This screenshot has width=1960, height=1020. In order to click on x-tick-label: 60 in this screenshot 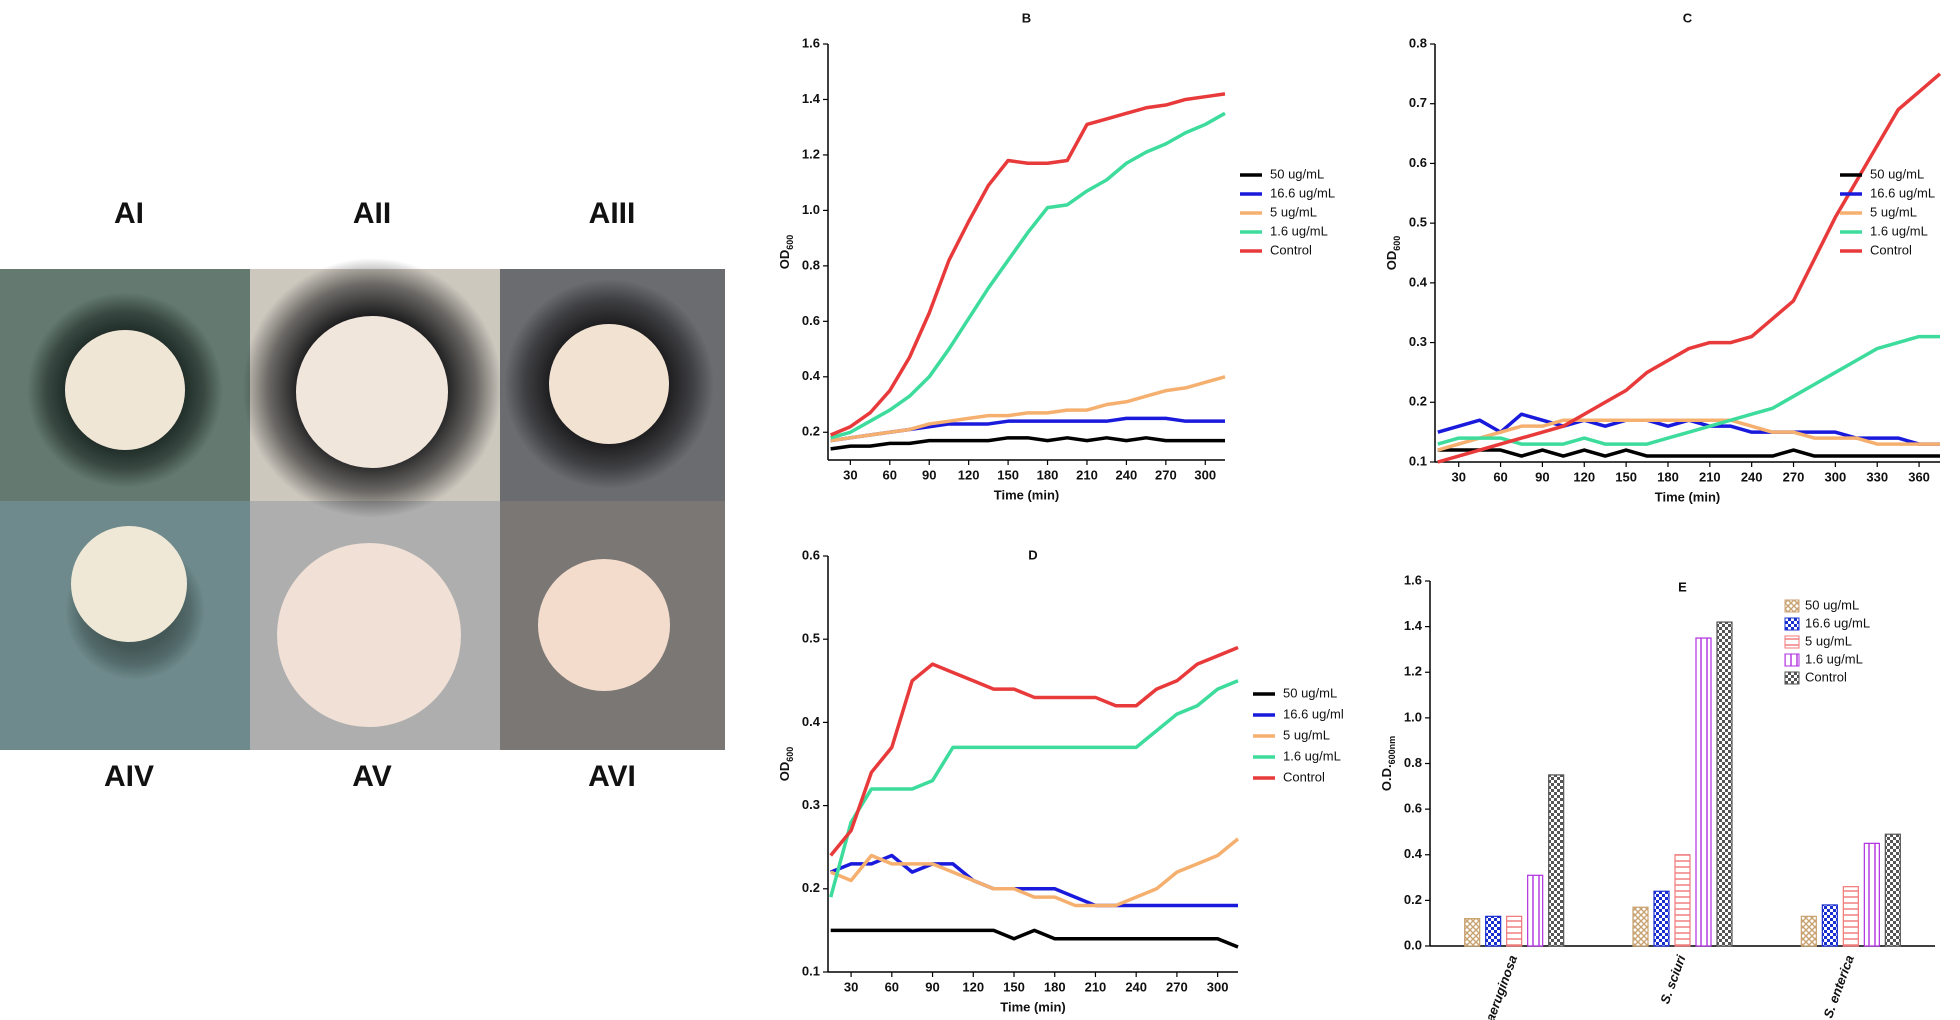, I will do `click(890, 474)`.